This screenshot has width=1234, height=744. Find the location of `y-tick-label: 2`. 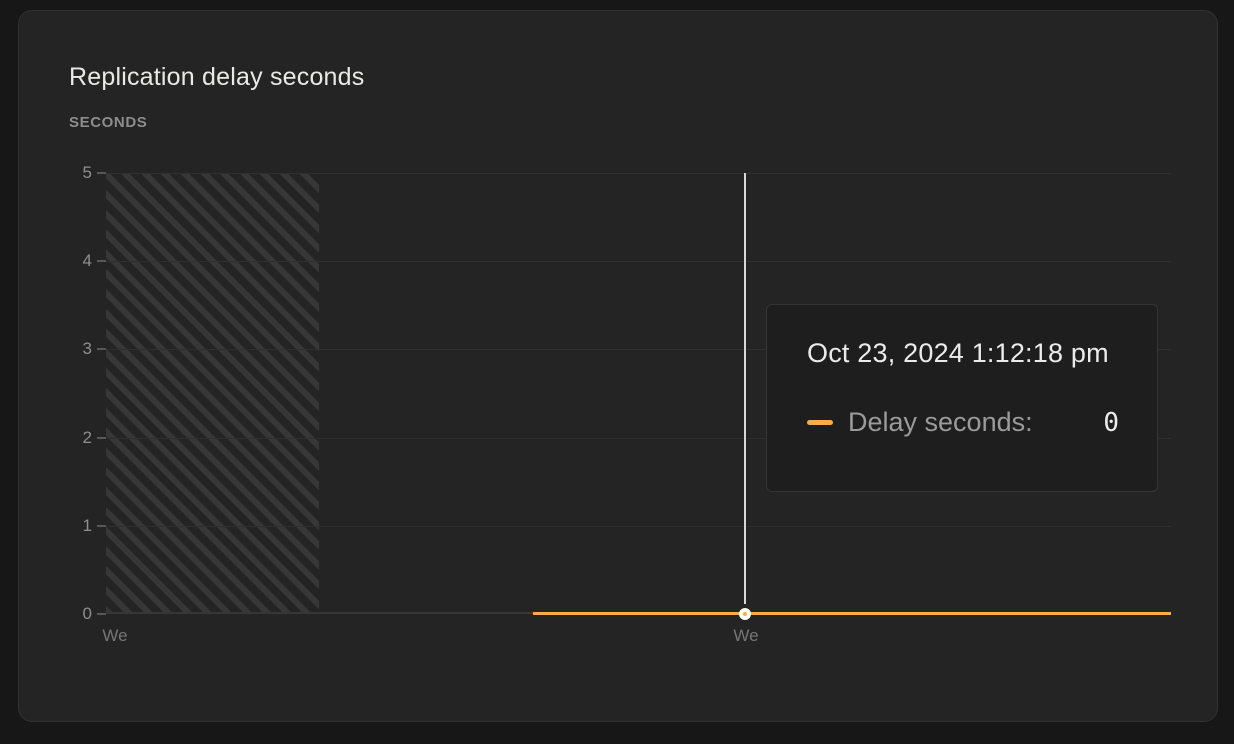

y-tick-label: 2 is located at coordinates (87, 437).